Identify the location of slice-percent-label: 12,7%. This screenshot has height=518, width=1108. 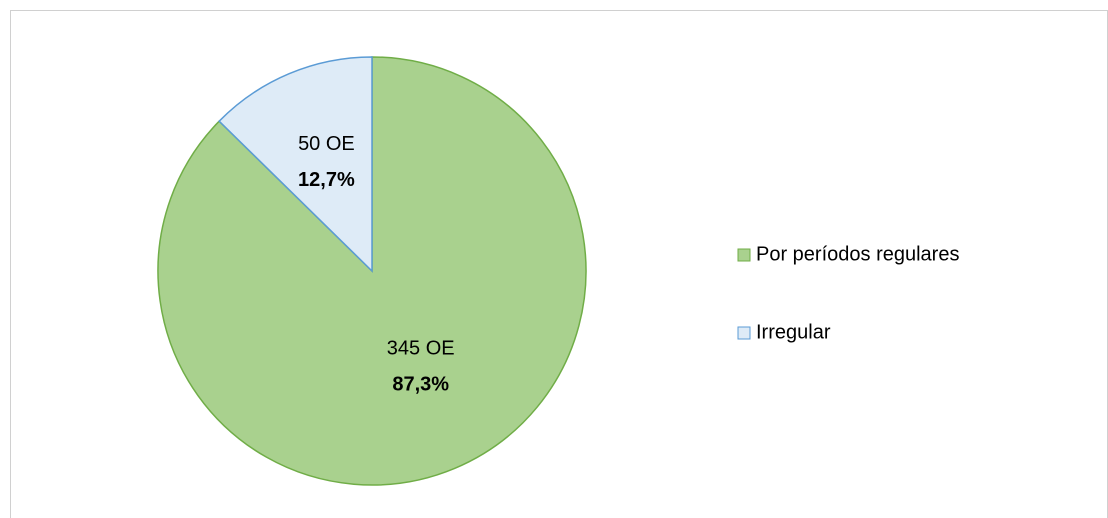
(326, 180).